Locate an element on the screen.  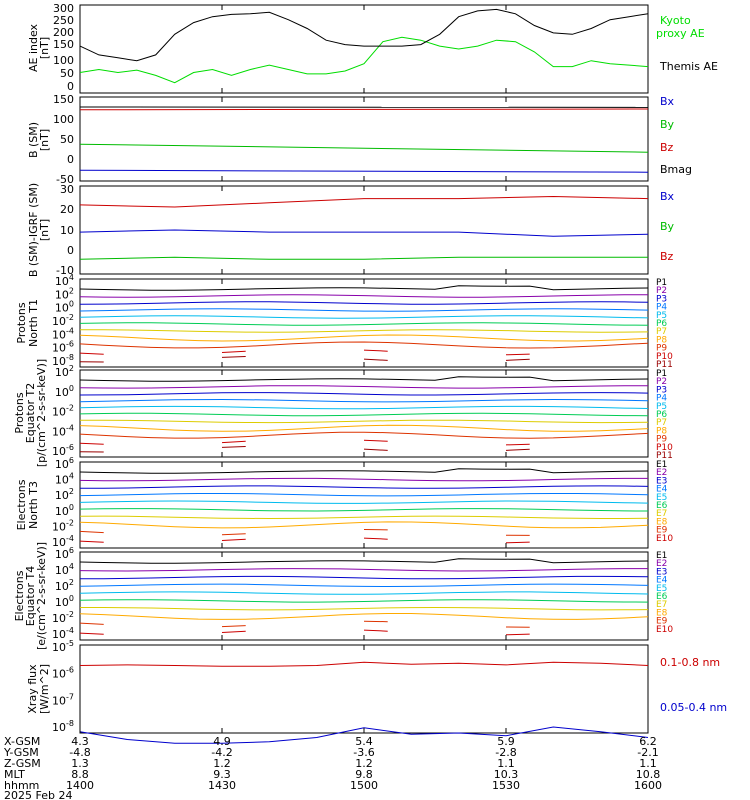
y-tick-group: 102 100 10-2 10-4 10-6 is located at coordinates (63, 411).